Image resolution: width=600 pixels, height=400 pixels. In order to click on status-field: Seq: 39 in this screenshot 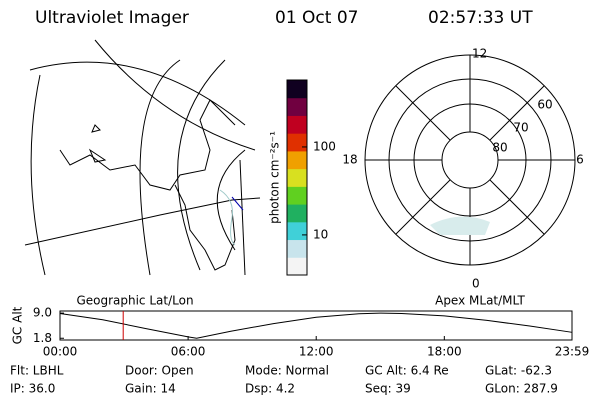, I will do `click(388, 389)`.